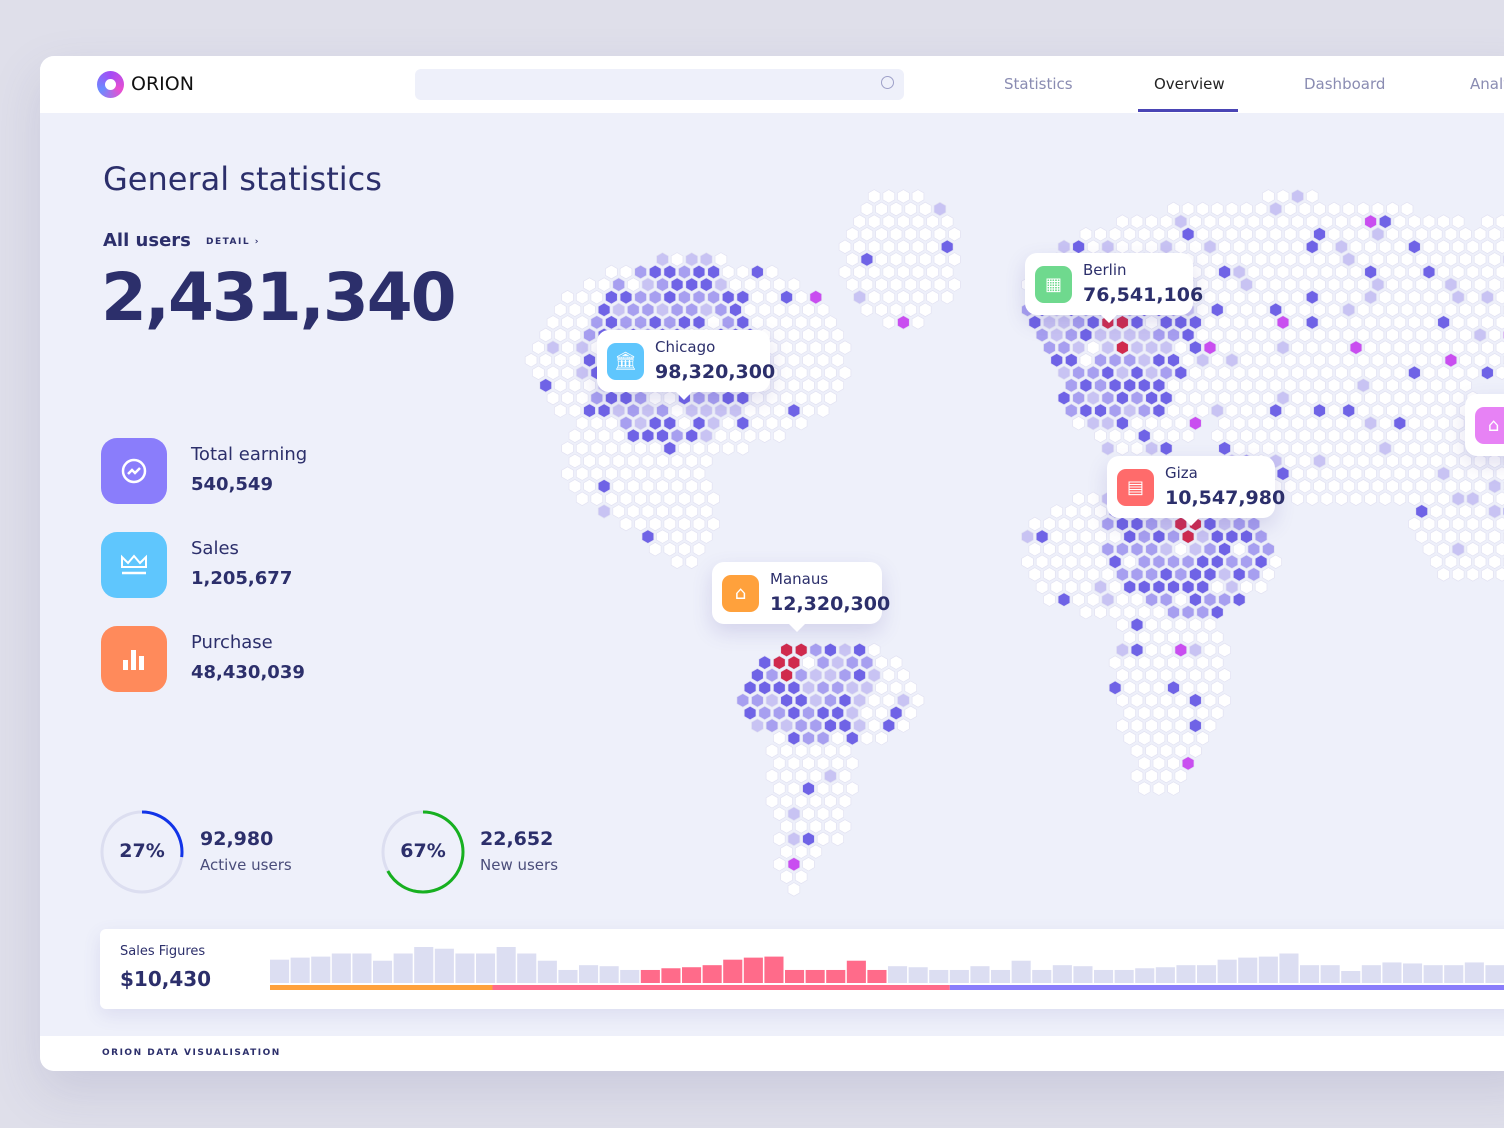  What do you see at coordinates (887, 969) in the screenshot?
I see `sales-bar-chart` at bounding box center [887, 969].